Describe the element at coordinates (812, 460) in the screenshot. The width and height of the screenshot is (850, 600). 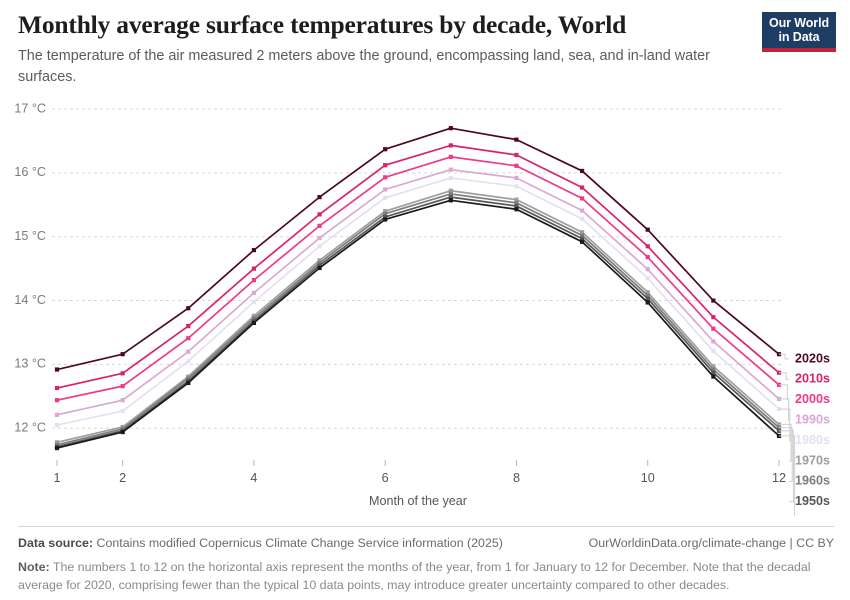
I see `legend-label-1970s: 1970s` at that location.